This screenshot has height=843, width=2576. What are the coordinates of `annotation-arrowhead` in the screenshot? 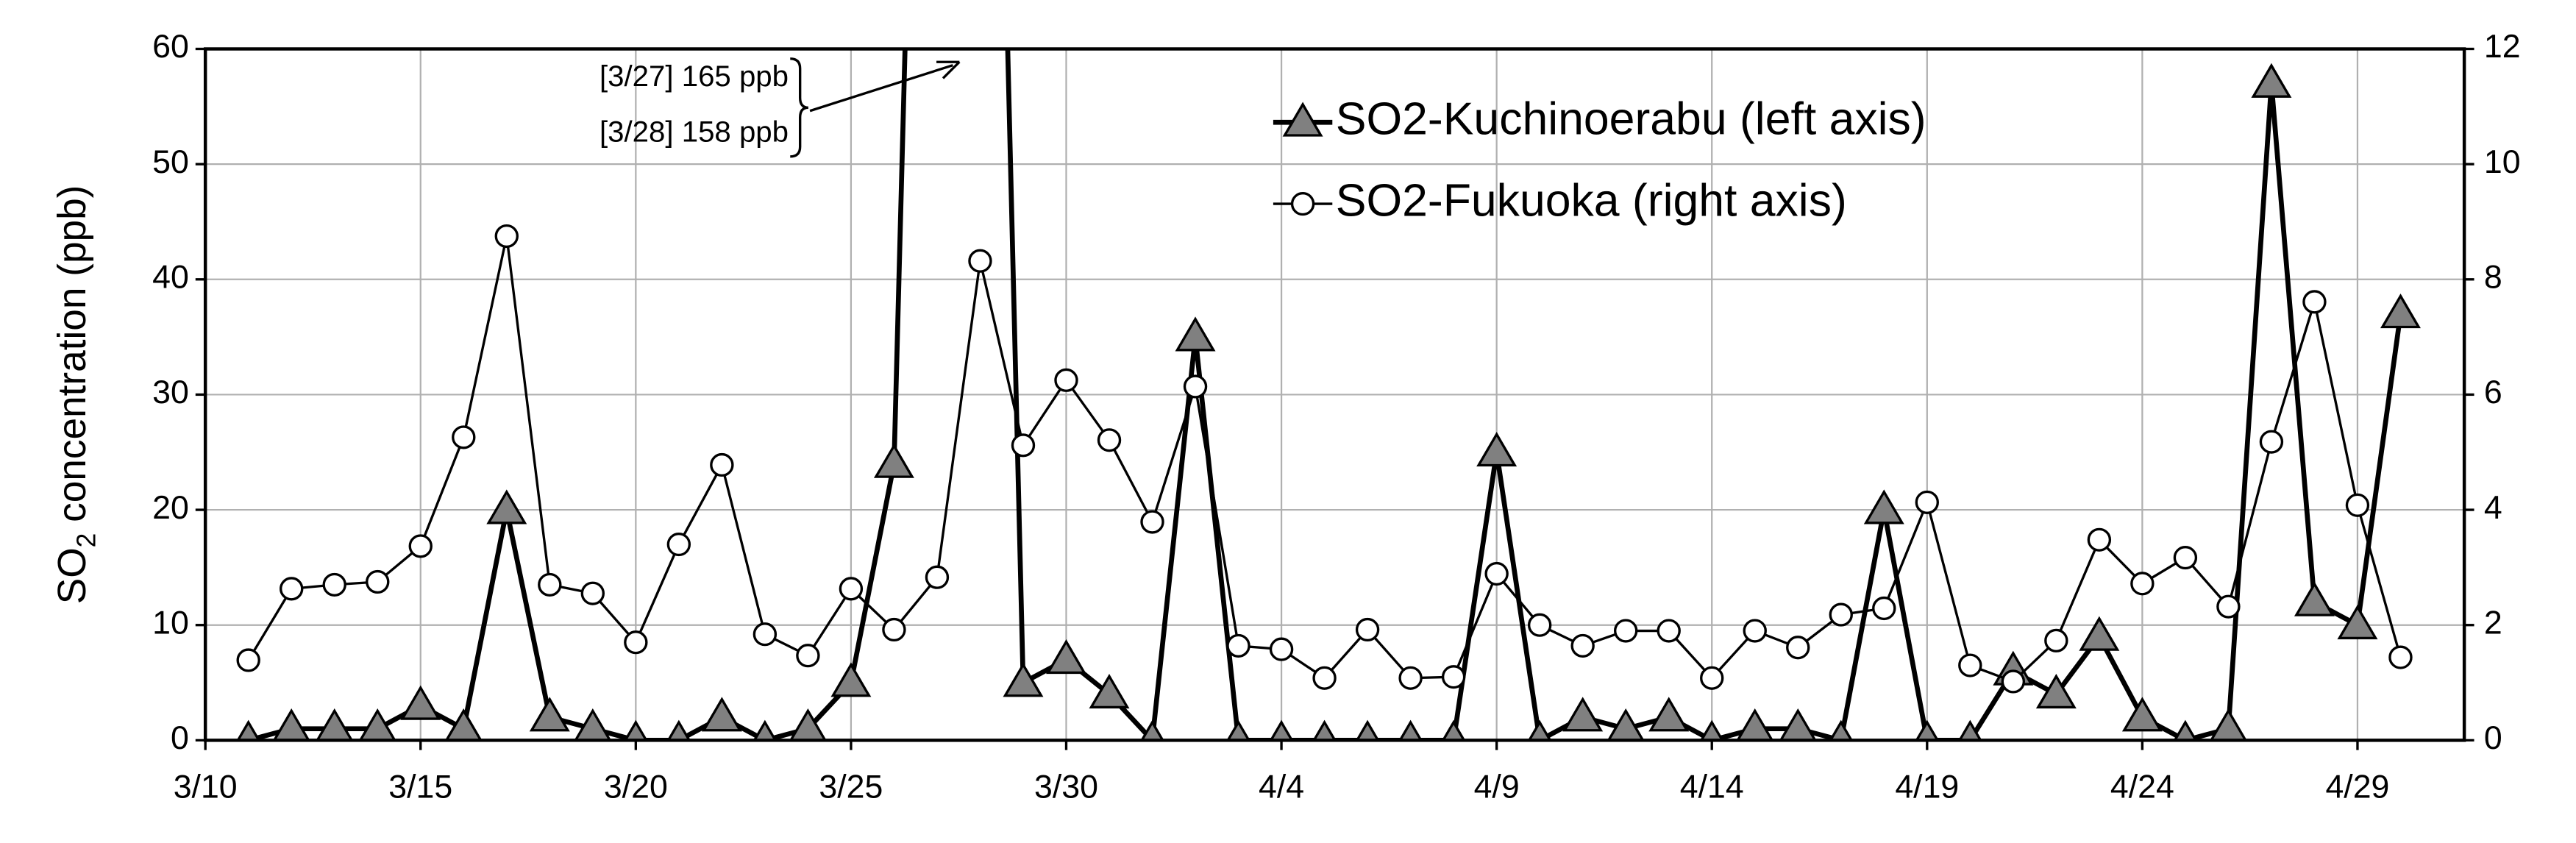 It's located at (948, 69).